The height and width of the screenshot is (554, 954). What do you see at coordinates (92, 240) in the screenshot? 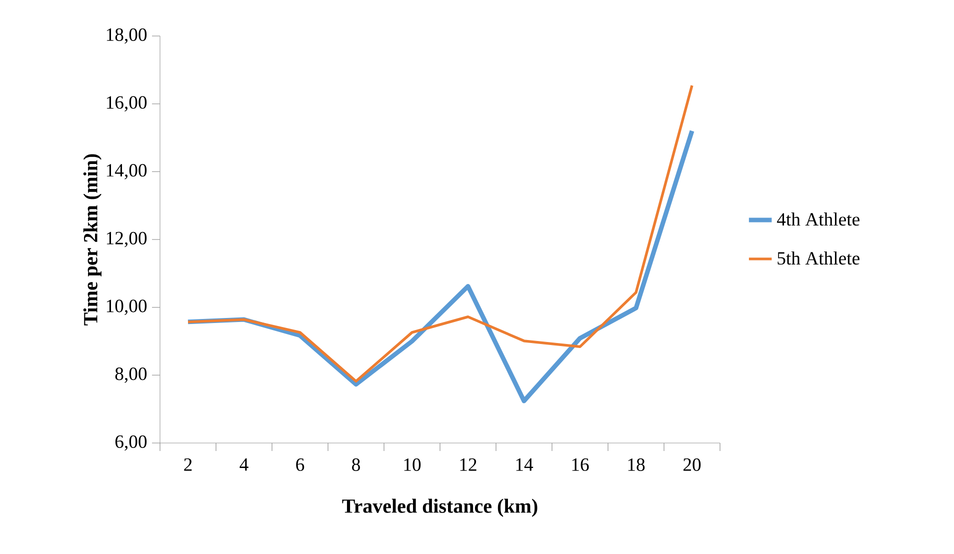
I see `y-axis-title: Time per 2km (min)` at bounding box center [92, 240].